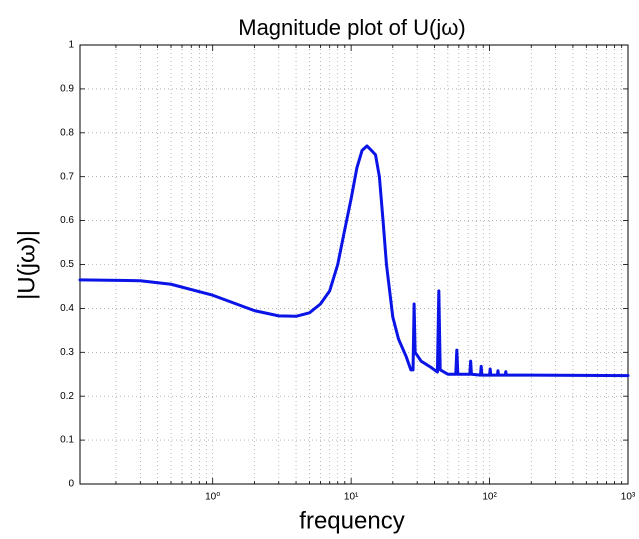 The image size is (639, 539). What do you see at coordinates (67, 396) in the screenshot?
I see `y-tick-label: 0.2` at bounding box center [67, 396].